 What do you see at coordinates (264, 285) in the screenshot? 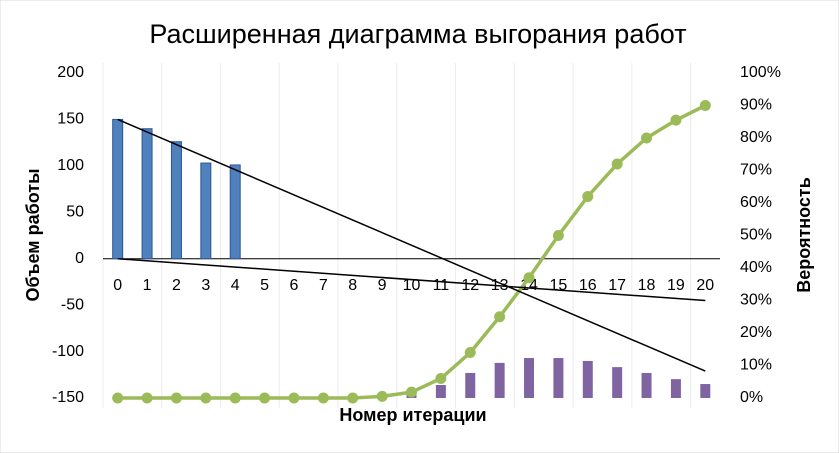
I see `x-tick-label: 5` at bounding box center [264, 285].